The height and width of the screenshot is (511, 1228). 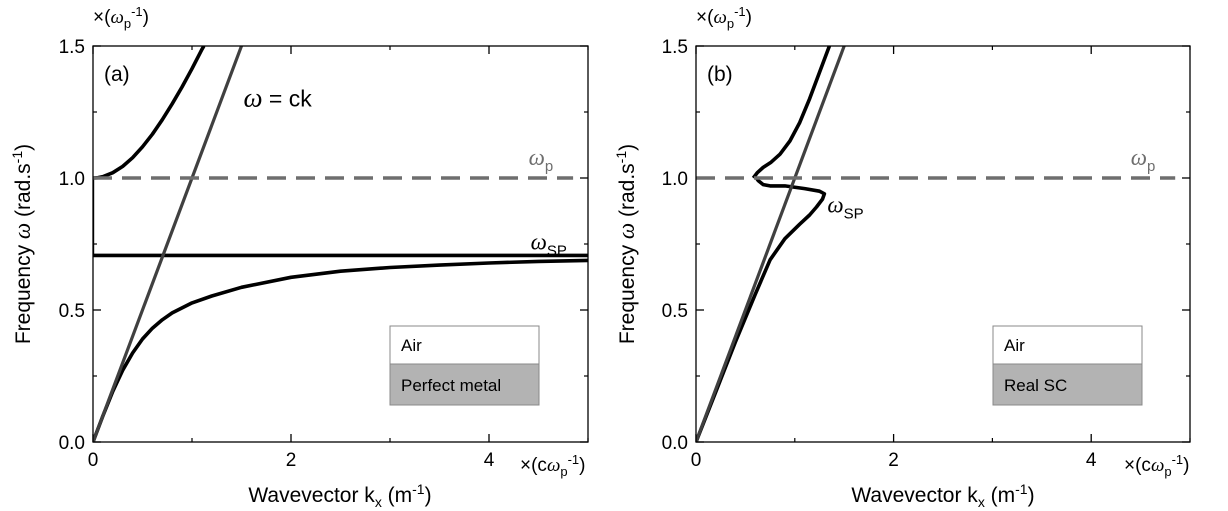 I want to click on panel-label: (a), so click(x=117, y=74).